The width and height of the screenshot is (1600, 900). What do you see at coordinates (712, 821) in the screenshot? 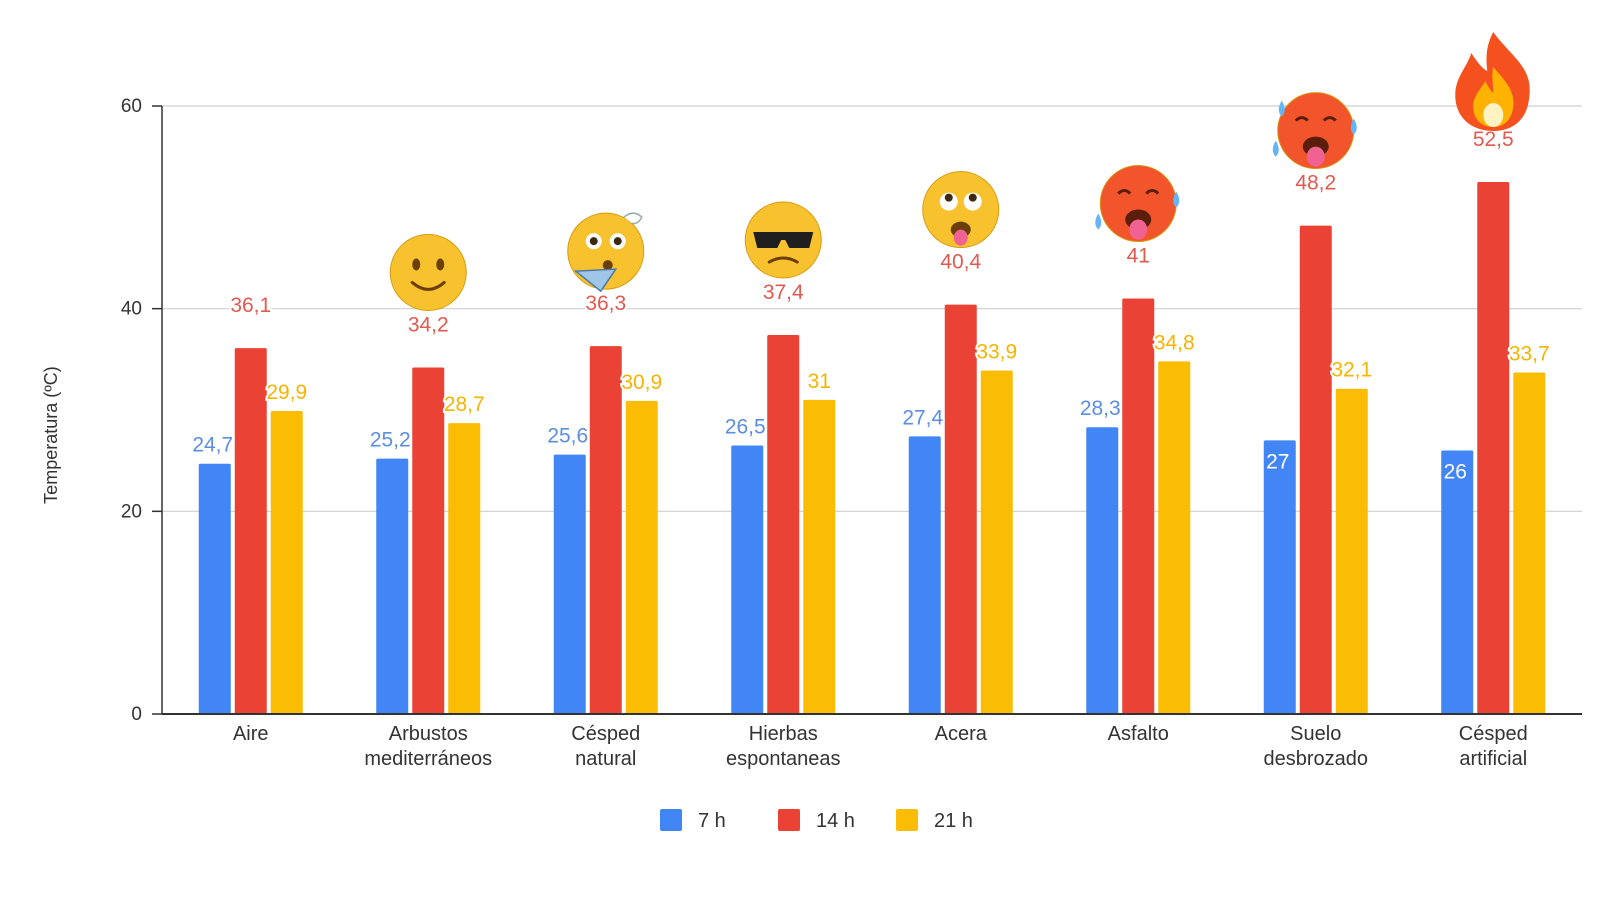
I see `legend-label: 7 h` at bounding box center [712, 821].